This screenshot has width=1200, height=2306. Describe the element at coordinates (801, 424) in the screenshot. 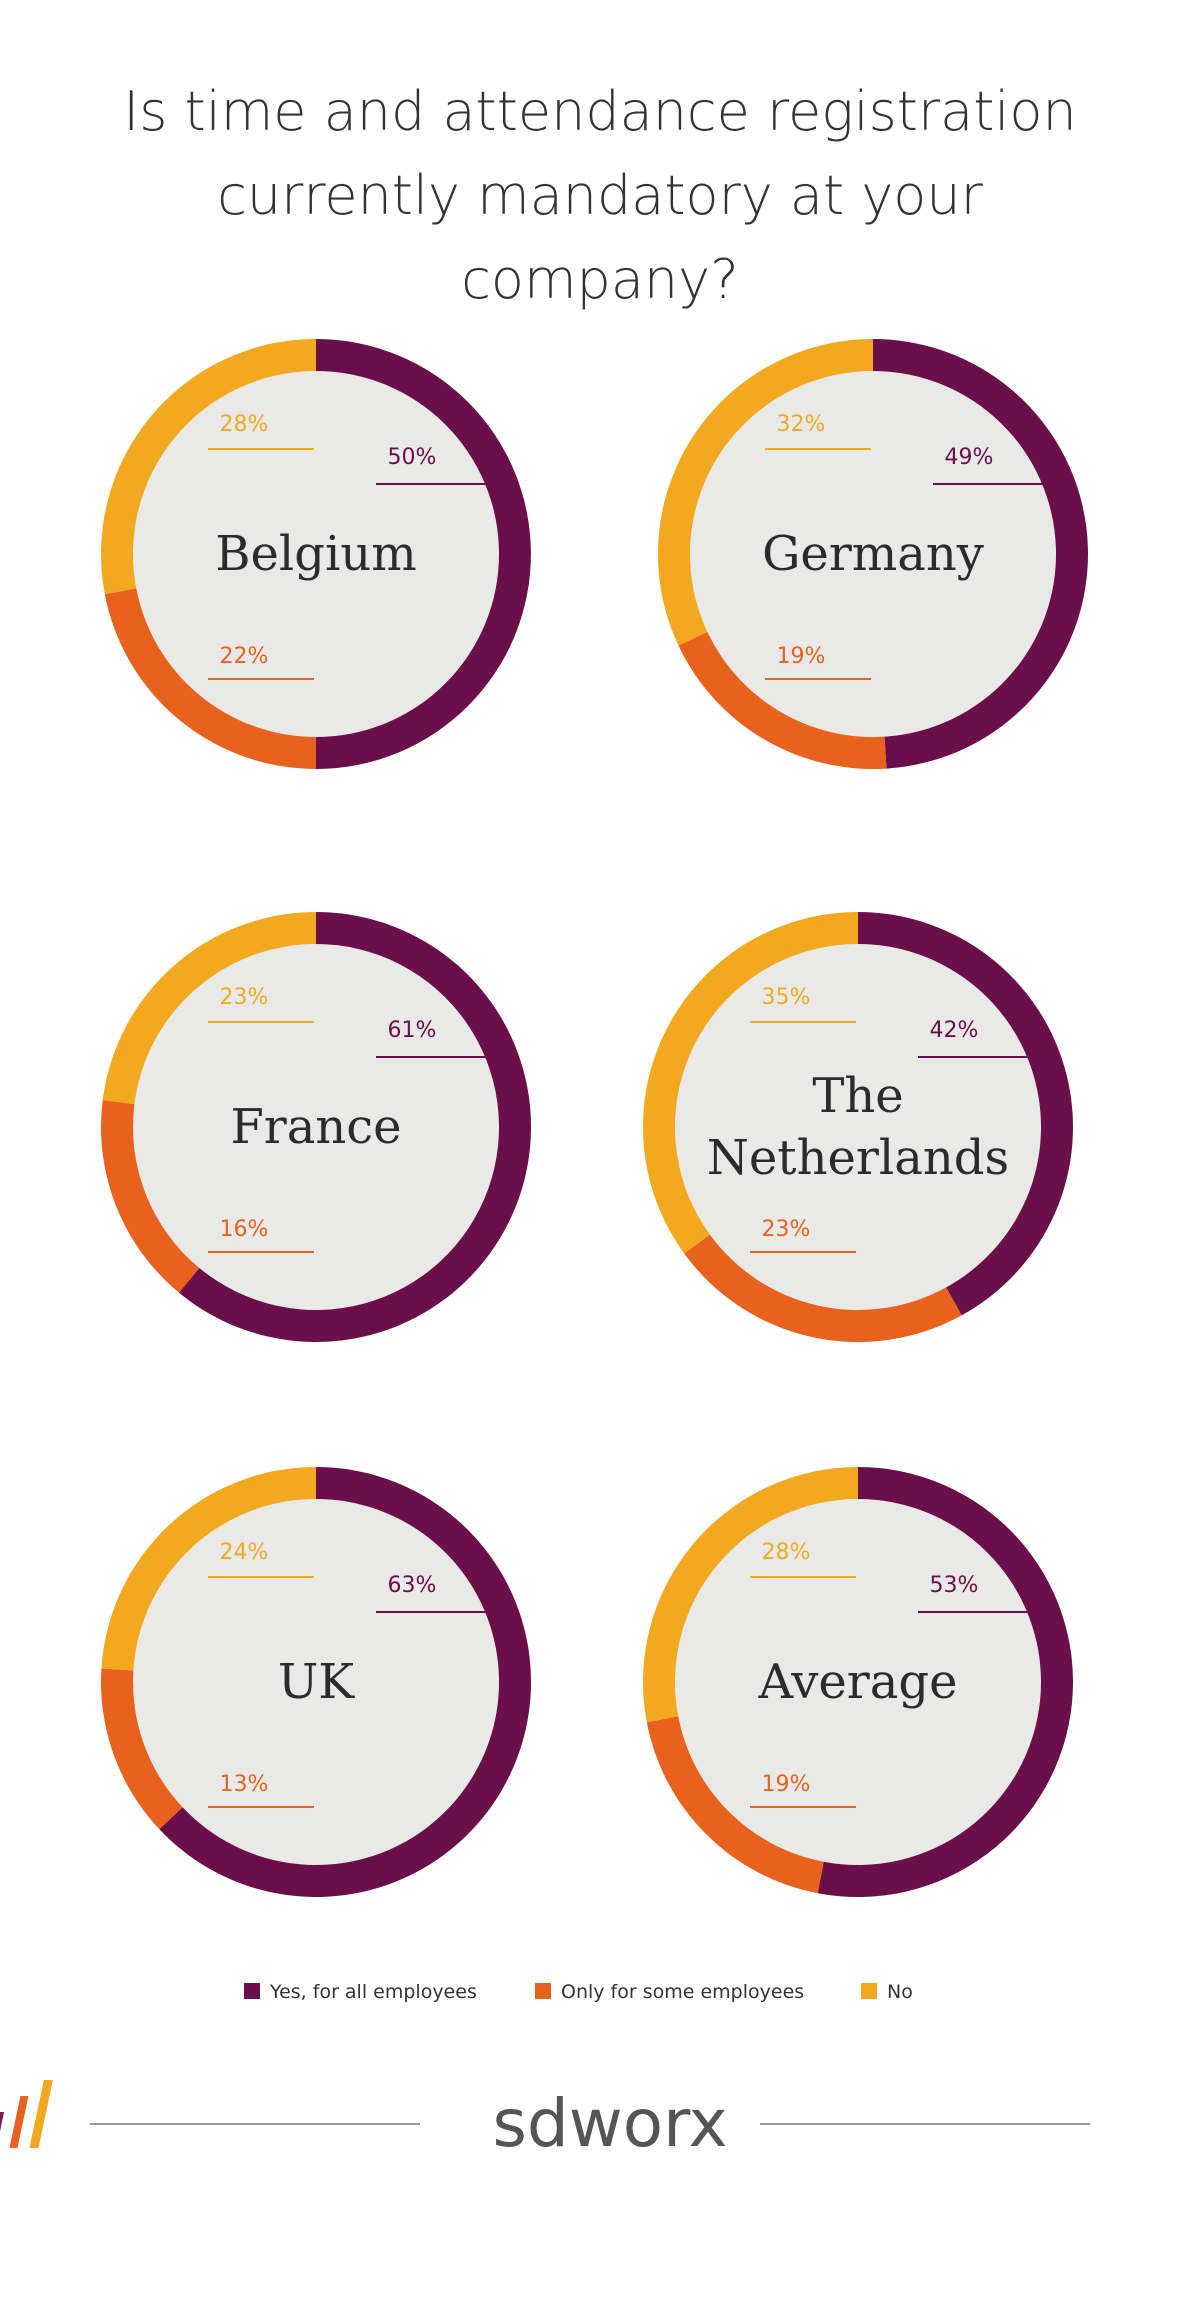

I see `value-label: 32%` at that location.